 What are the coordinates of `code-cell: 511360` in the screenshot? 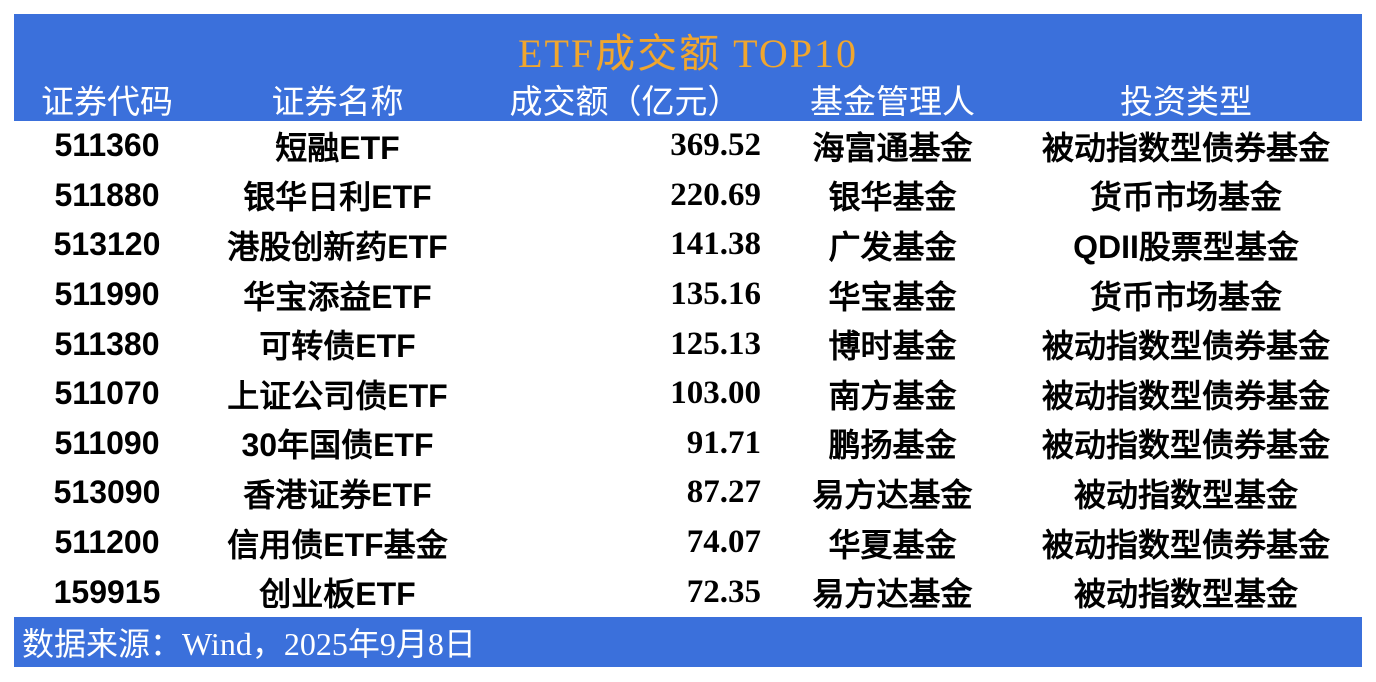 It's located at (107, 145).